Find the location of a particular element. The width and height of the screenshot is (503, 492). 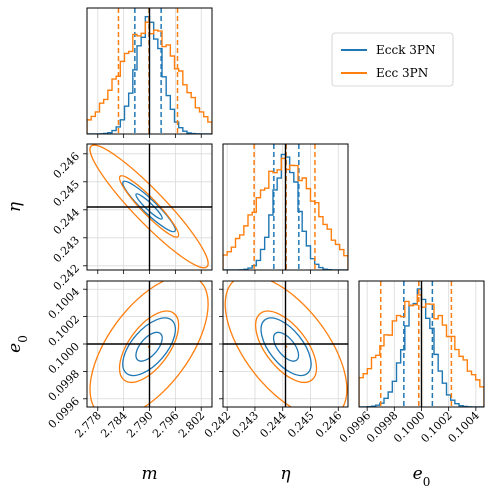

panel-eta-vs-m is located at coordinates (148, 208).